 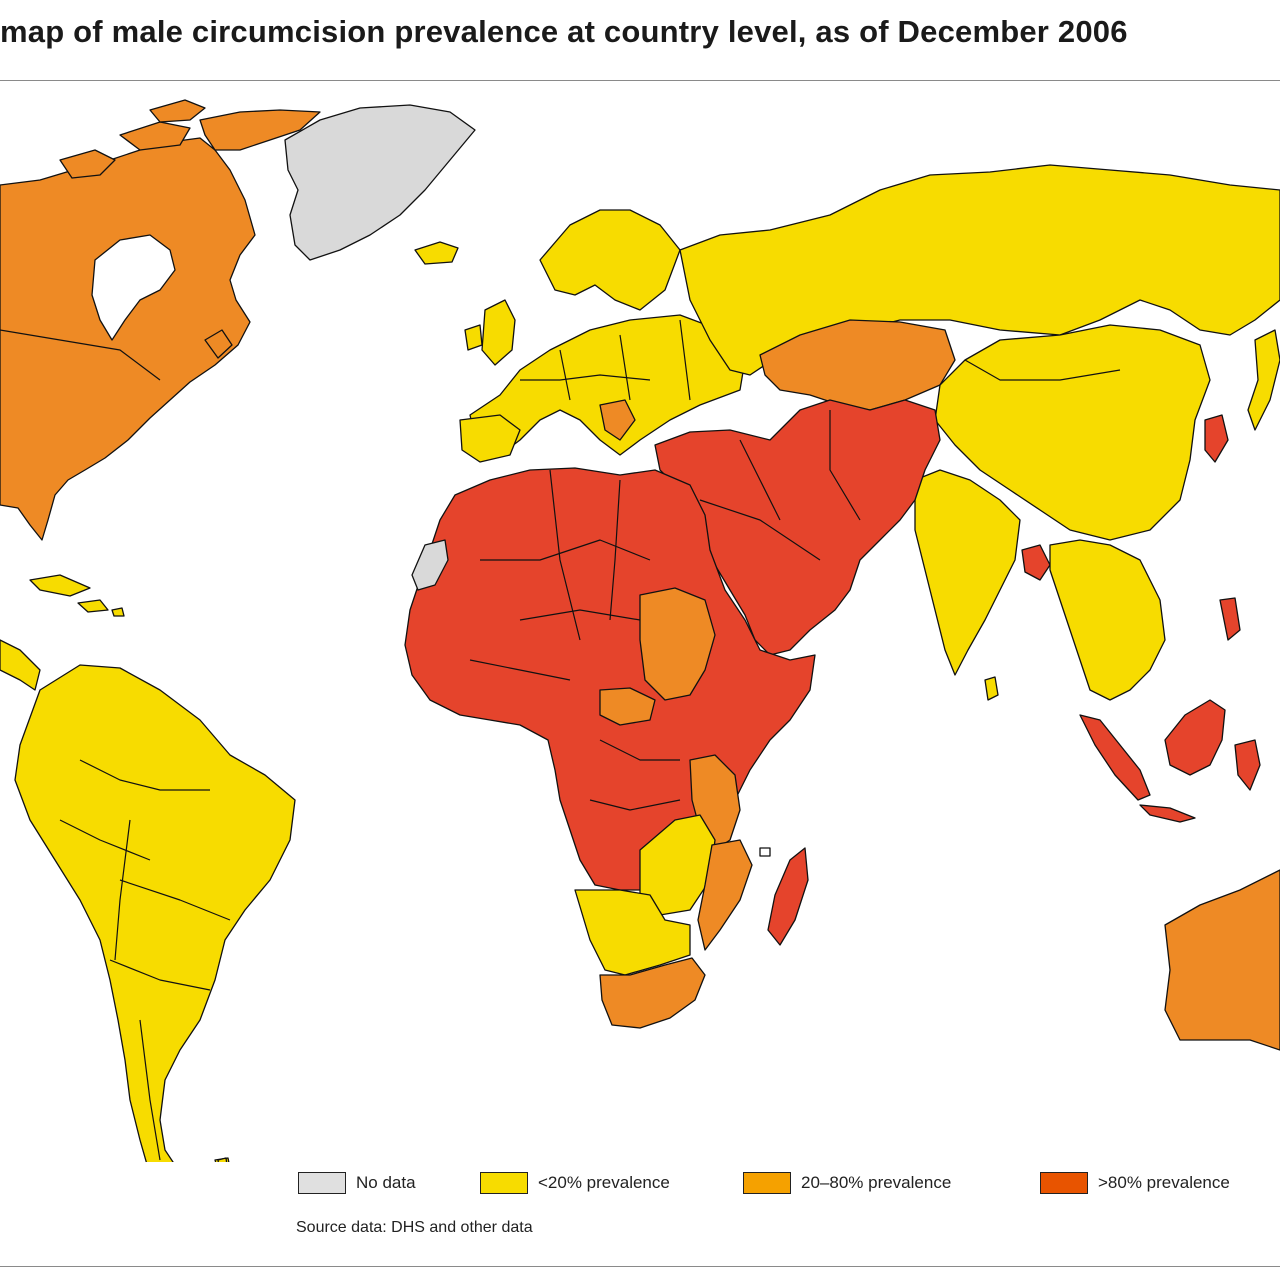 What do you see at coordinates (767, 1183) in the screenshot?
I see `legend-swatch-mid` at bounding box center [767, 1183].